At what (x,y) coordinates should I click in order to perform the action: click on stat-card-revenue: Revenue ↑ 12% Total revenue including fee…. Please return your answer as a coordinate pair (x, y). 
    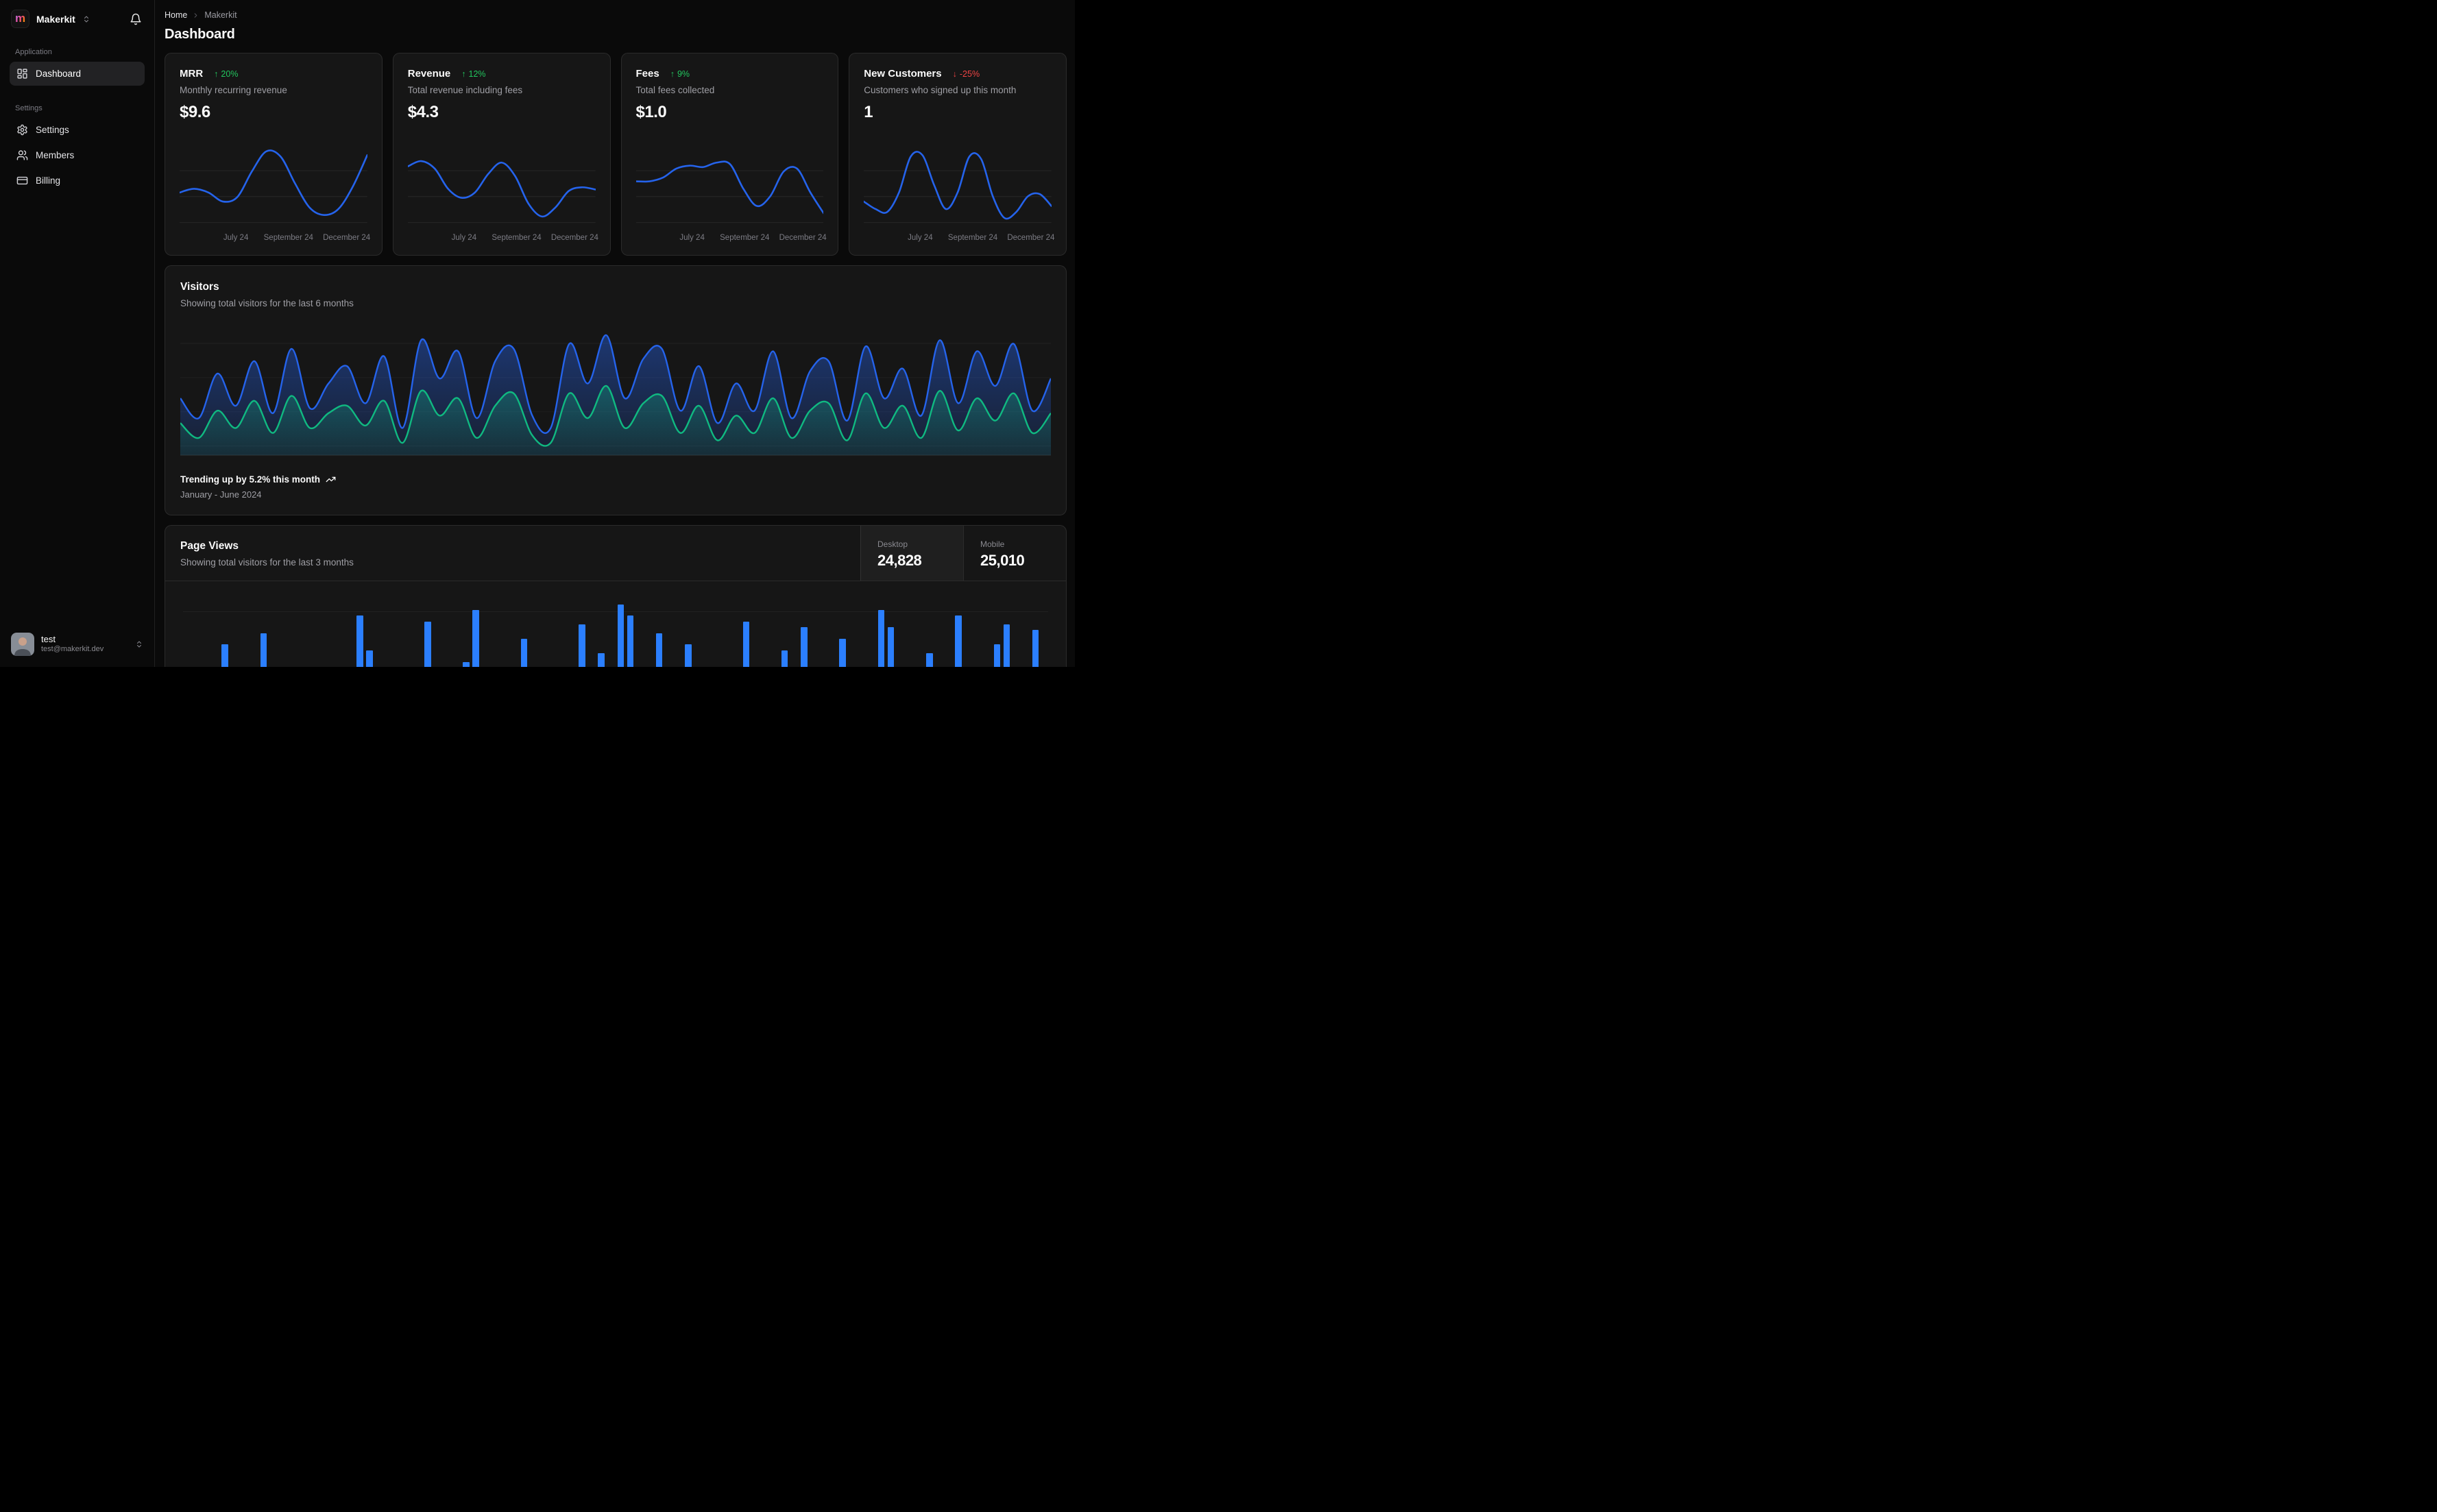
    Looking at the image, I should click on (501, 155).